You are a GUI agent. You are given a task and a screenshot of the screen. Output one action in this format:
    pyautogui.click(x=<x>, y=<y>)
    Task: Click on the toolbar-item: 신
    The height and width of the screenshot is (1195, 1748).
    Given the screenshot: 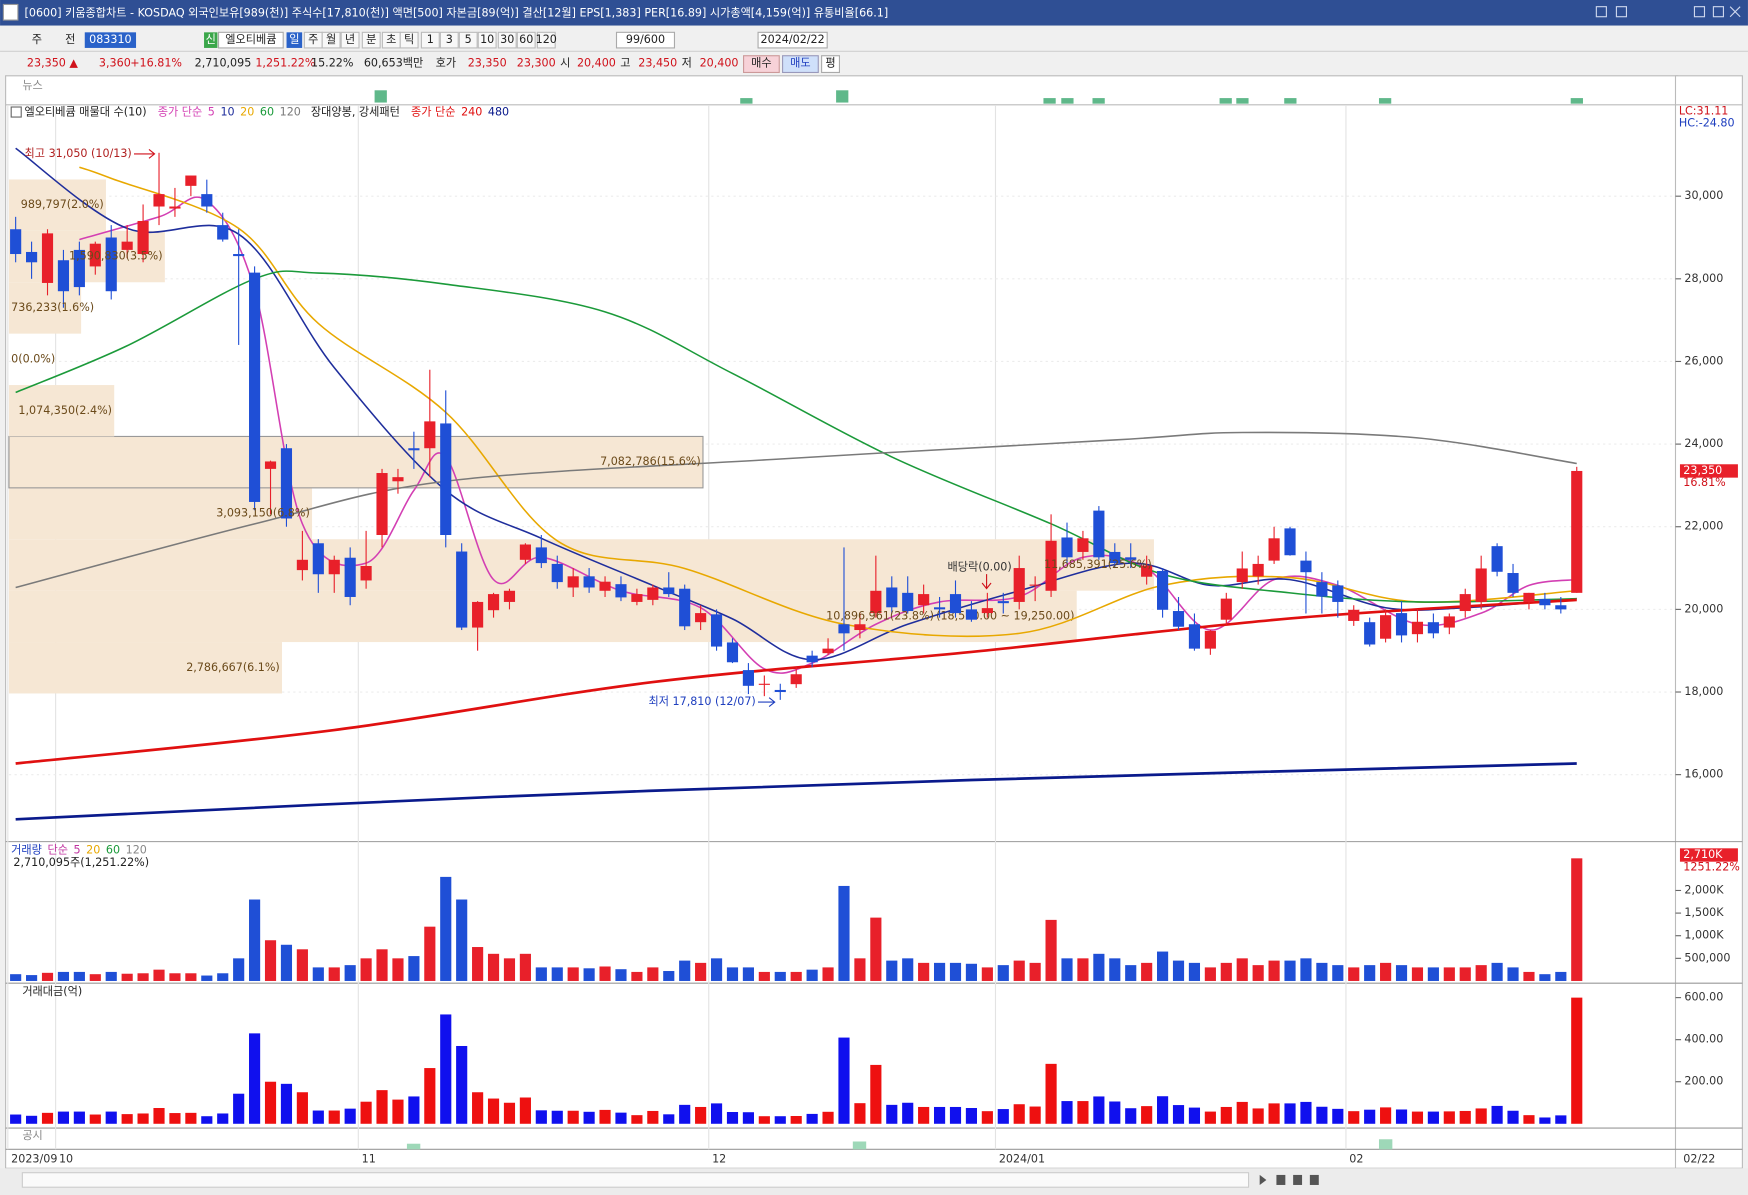 What is the action you would take?
    pyautogui.click(x=211, y=39)
    